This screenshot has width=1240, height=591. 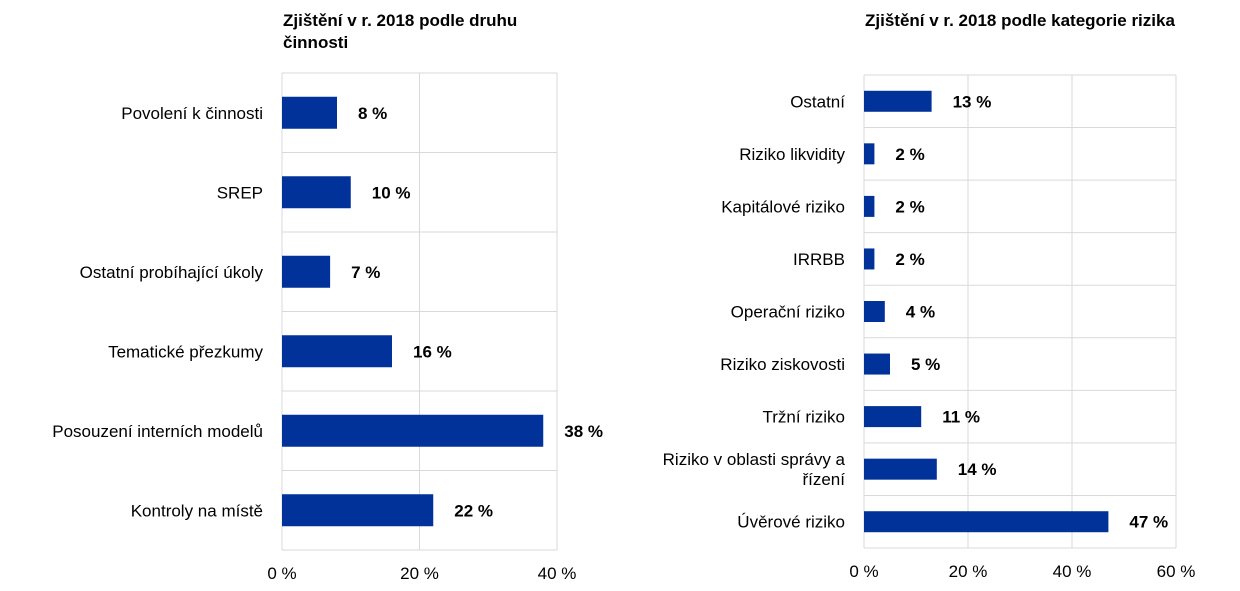 I want to click on value-label: 8 %, so click(x=372, y=113).